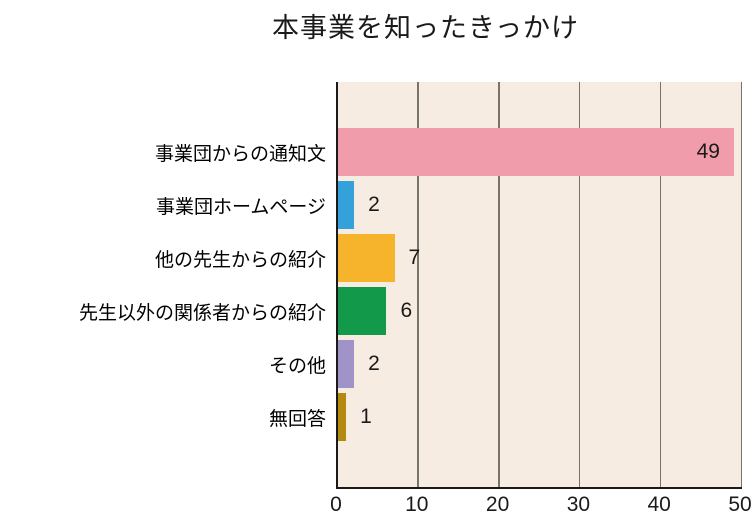 This screenshot has width=756, height=528. I want to click on x-tick-label: 50, so click(740, 504).